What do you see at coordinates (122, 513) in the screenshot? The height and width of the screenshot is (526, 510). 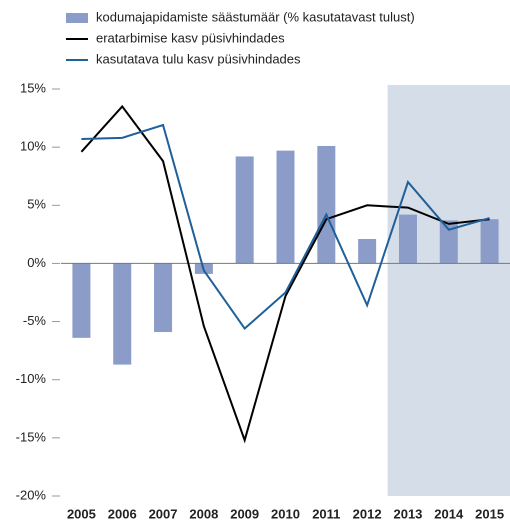 I see `x-tick-label: 2006` at bounding box center [122, 513].